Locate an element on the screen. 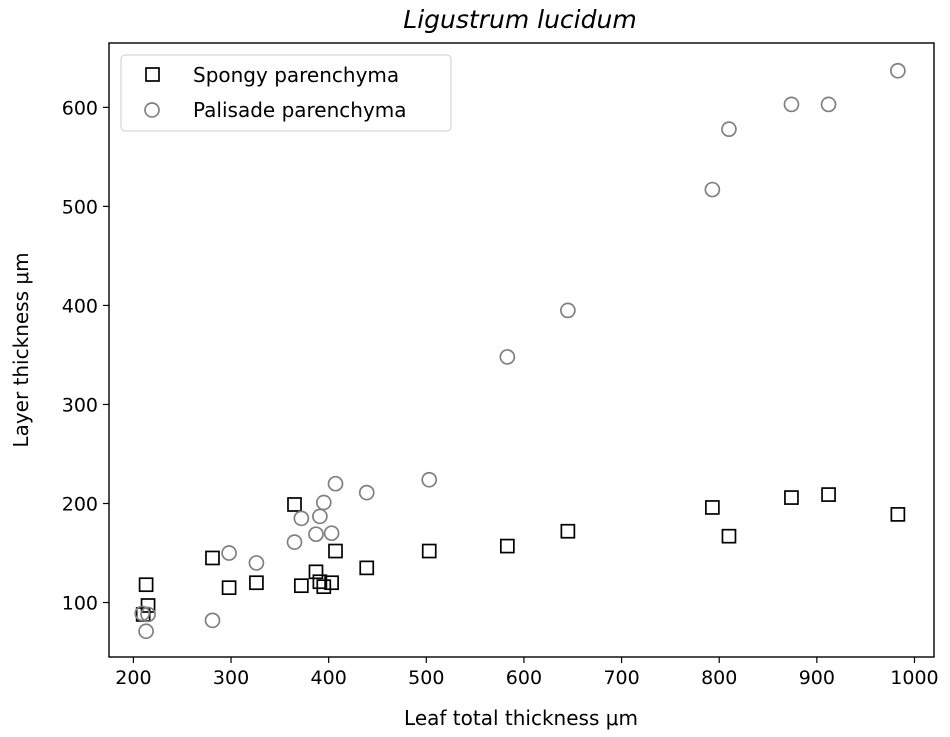  y-tick-label: 400 is located at coordinates (80, 306).